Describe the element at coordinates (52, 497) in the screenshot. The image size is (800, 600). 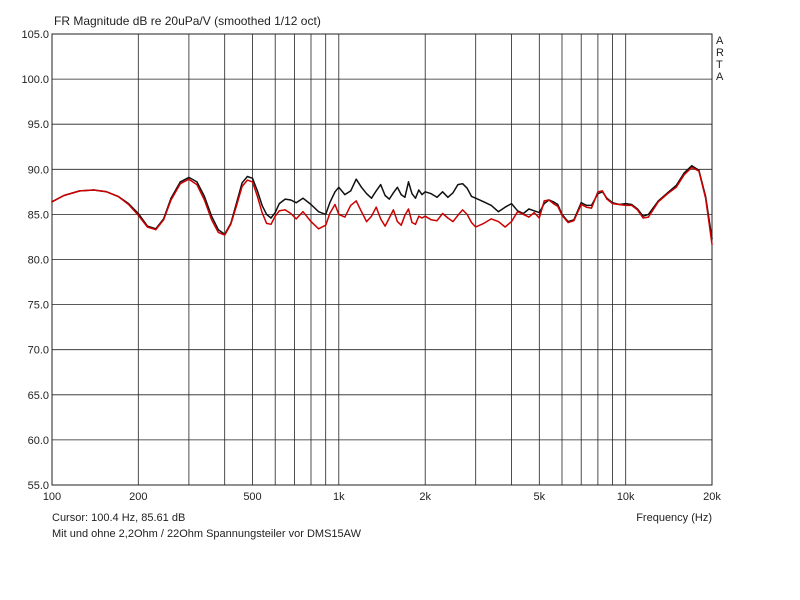
I see `x-tick-label: 100` at that location.